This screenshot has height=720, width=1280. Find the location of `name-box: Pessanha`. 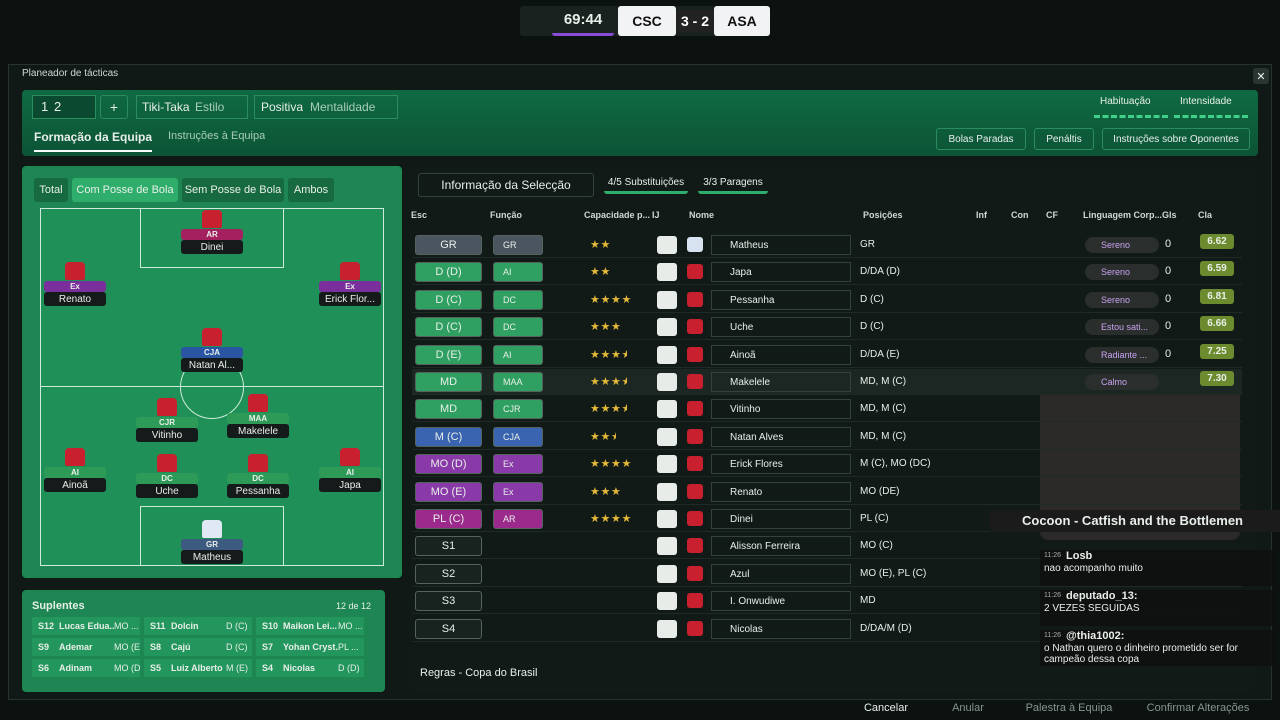

name-box: Pessanha is located at coordinates (781, 299).